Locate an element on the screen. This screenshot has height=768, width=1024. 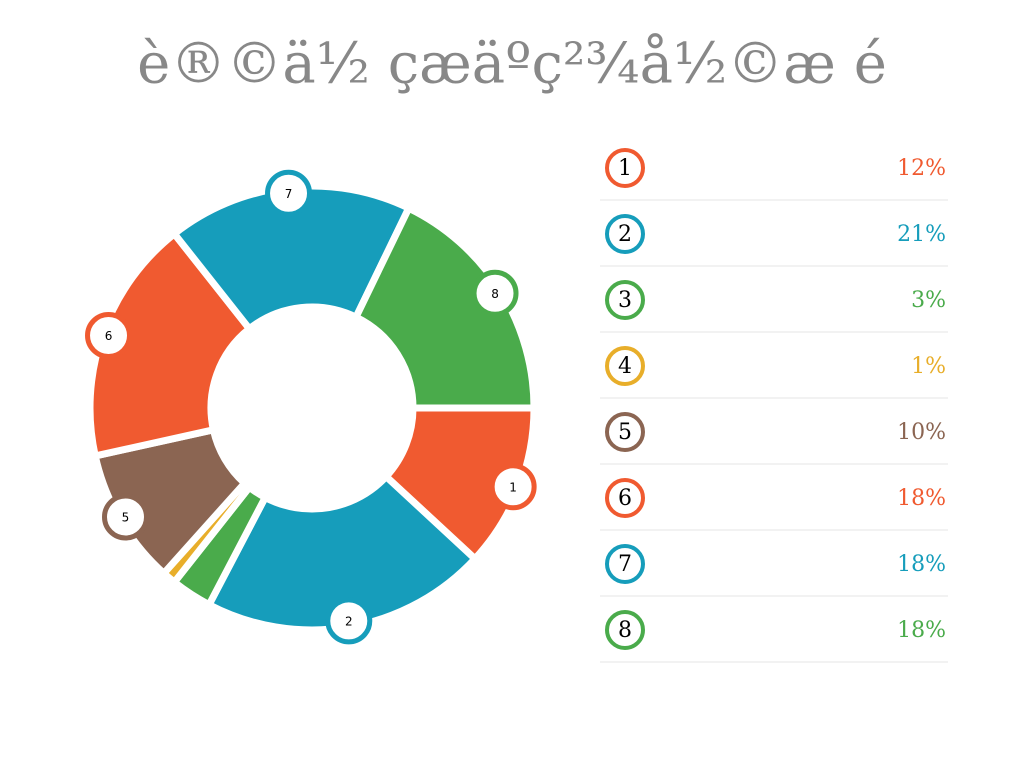
segment-label: 2 is located at coordinates (349, 621).